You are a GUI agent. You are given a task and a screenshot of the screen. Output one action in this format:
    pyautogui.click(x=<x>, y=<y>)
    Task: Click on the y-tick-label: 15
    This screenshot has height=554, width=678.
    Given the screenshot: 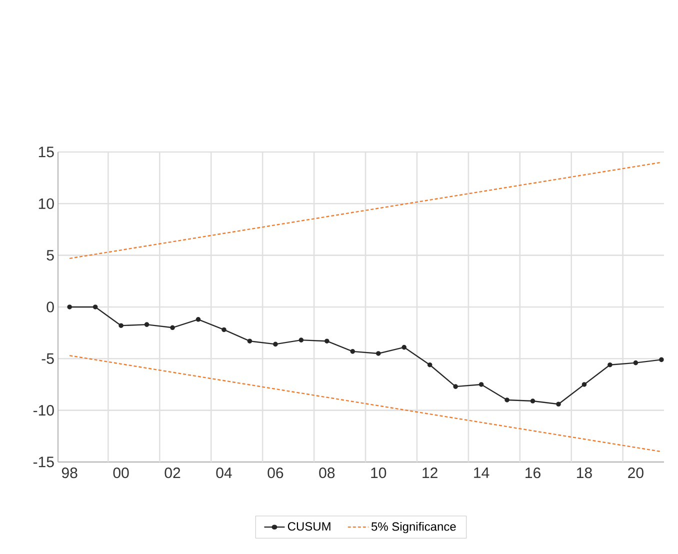 What is the action you would take?
    pyautogui.click(x=46, y=152)
    